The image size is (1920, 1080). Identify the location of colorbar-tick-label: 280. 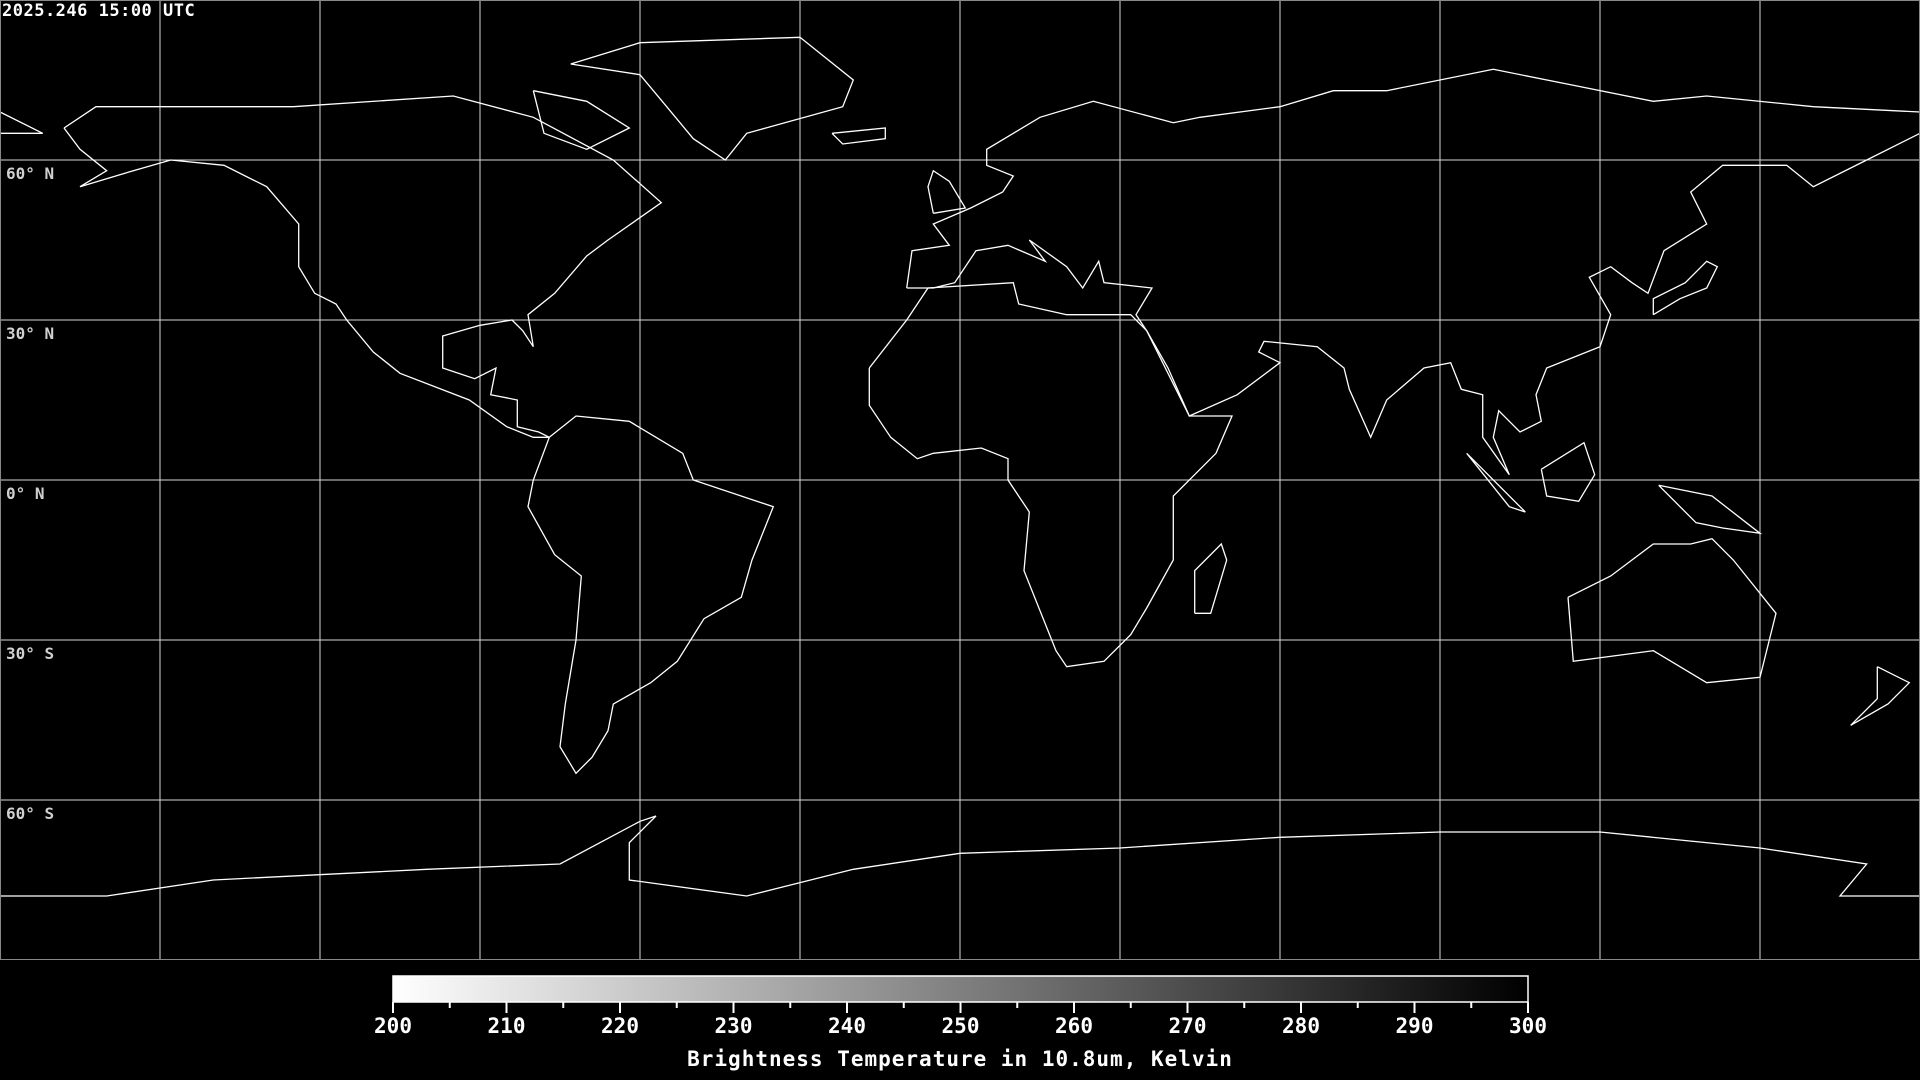
(1301, 1026).